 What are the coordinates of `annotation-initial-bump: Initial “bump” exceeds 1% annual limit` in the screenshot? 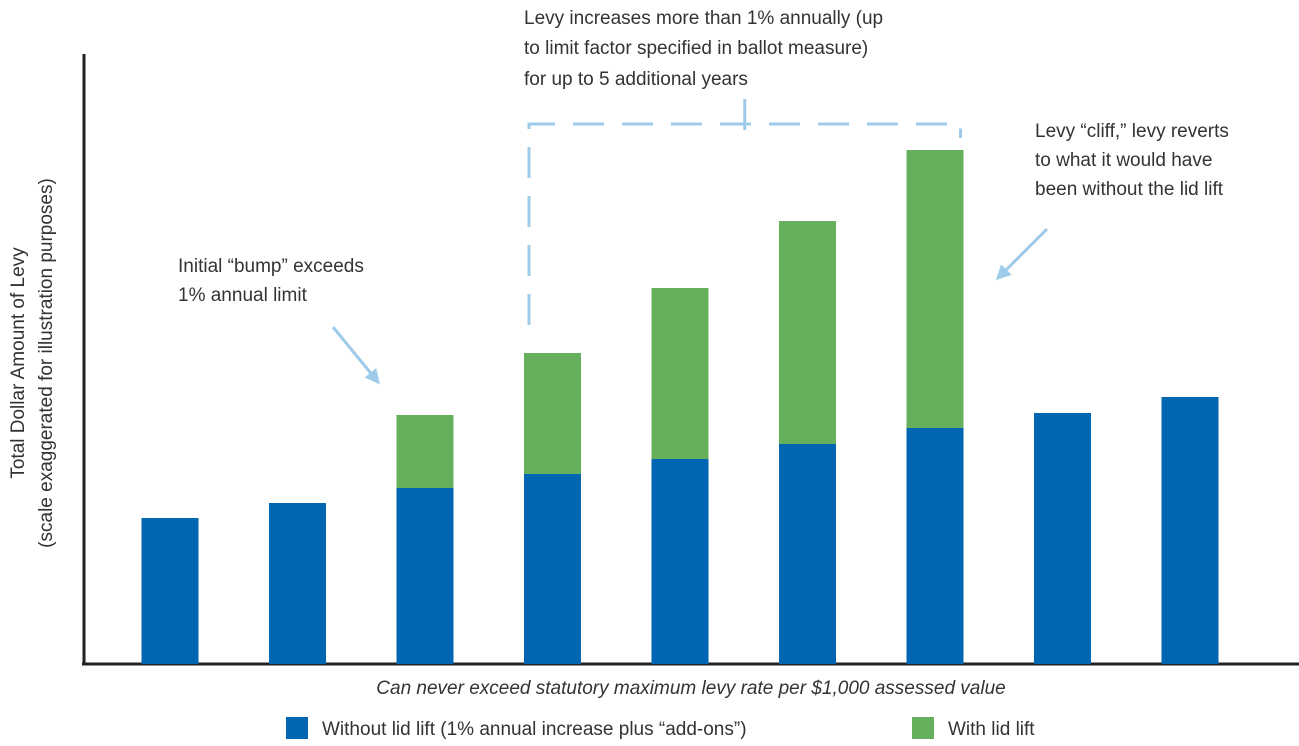 It's located at (273, 281).